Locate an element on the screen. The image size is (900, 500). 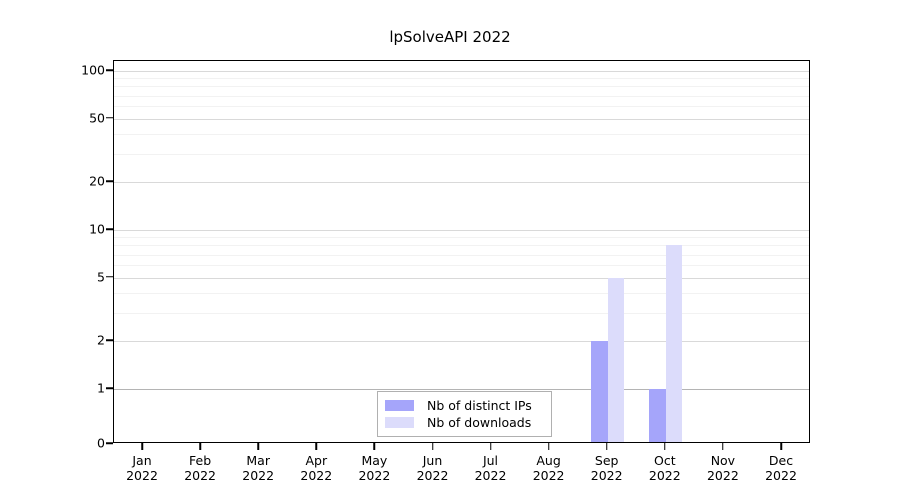
bar-downloads-oct-2022 is located at coordinates (674, 343).